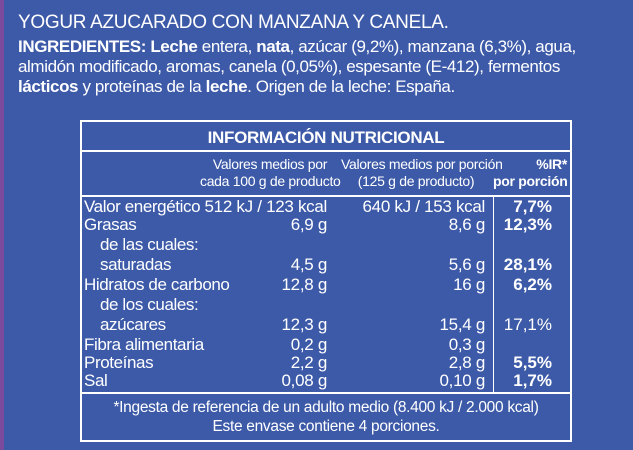 The width and height of the screenshot is (633, 450). What do you see at coordinates (416, 181) in the screenshot?
I see `header-per-portion-line2: (125 g de producto)` at bounding box center [416, 181].